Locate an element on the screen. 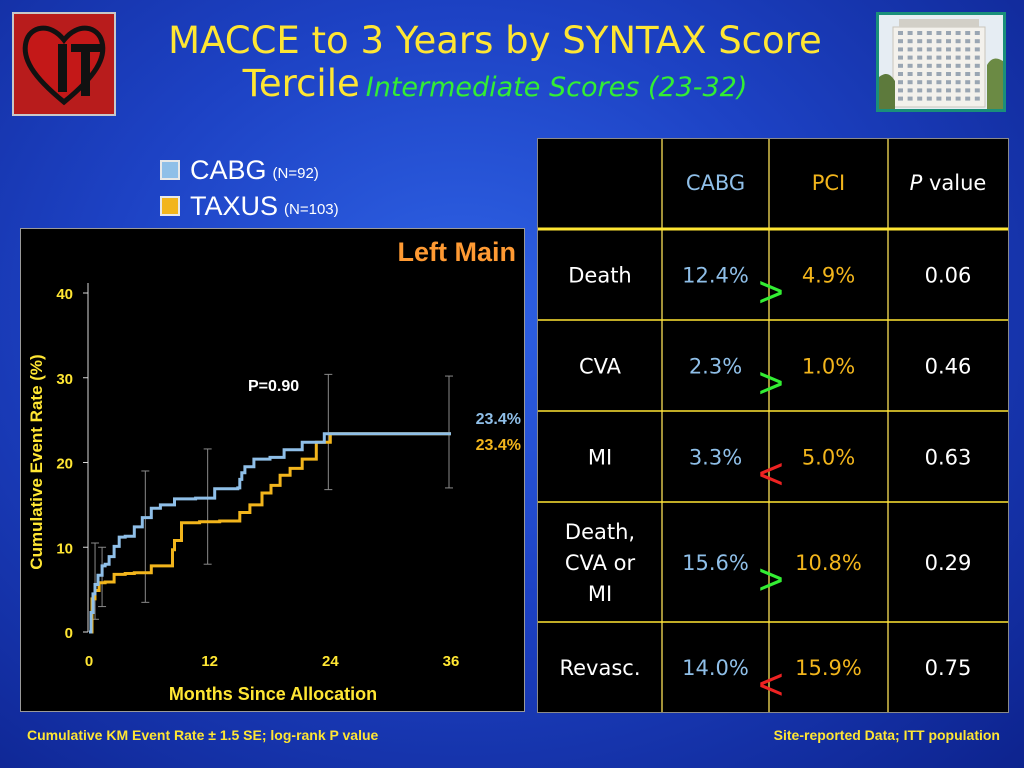 The width and height of the screenshot is (1024, 768). end-label-cabg: 23.4% is located at coordinates (498, 419).